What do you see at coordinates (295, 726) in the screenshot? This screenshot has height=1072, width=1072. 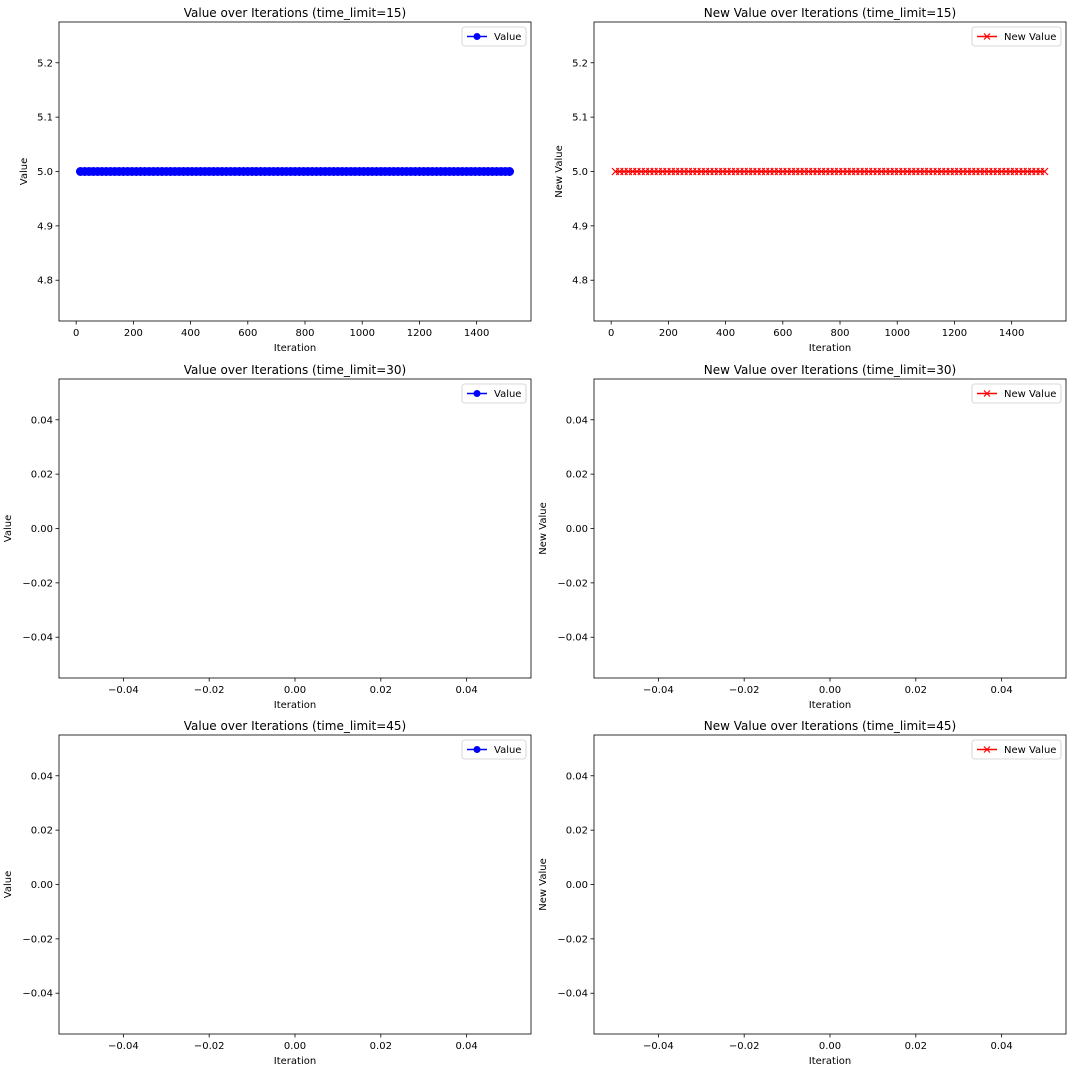 I see `chart-title: Value over Iterations (time_limit=45)` at bounding box center [295, 726].